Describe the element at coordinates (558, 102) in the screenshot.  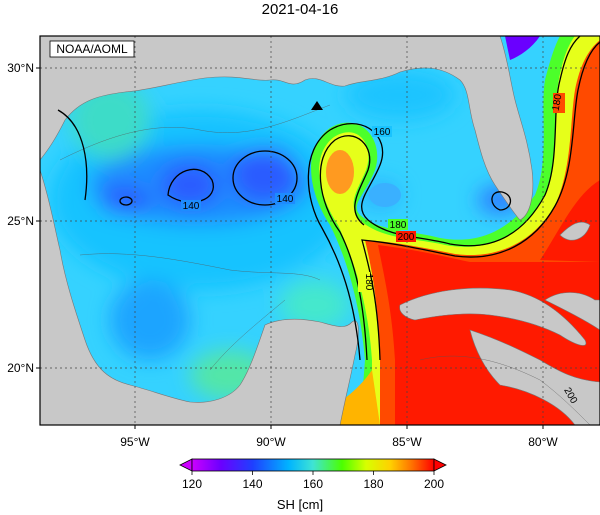
I see `contour-label-180c: 180` at that location.